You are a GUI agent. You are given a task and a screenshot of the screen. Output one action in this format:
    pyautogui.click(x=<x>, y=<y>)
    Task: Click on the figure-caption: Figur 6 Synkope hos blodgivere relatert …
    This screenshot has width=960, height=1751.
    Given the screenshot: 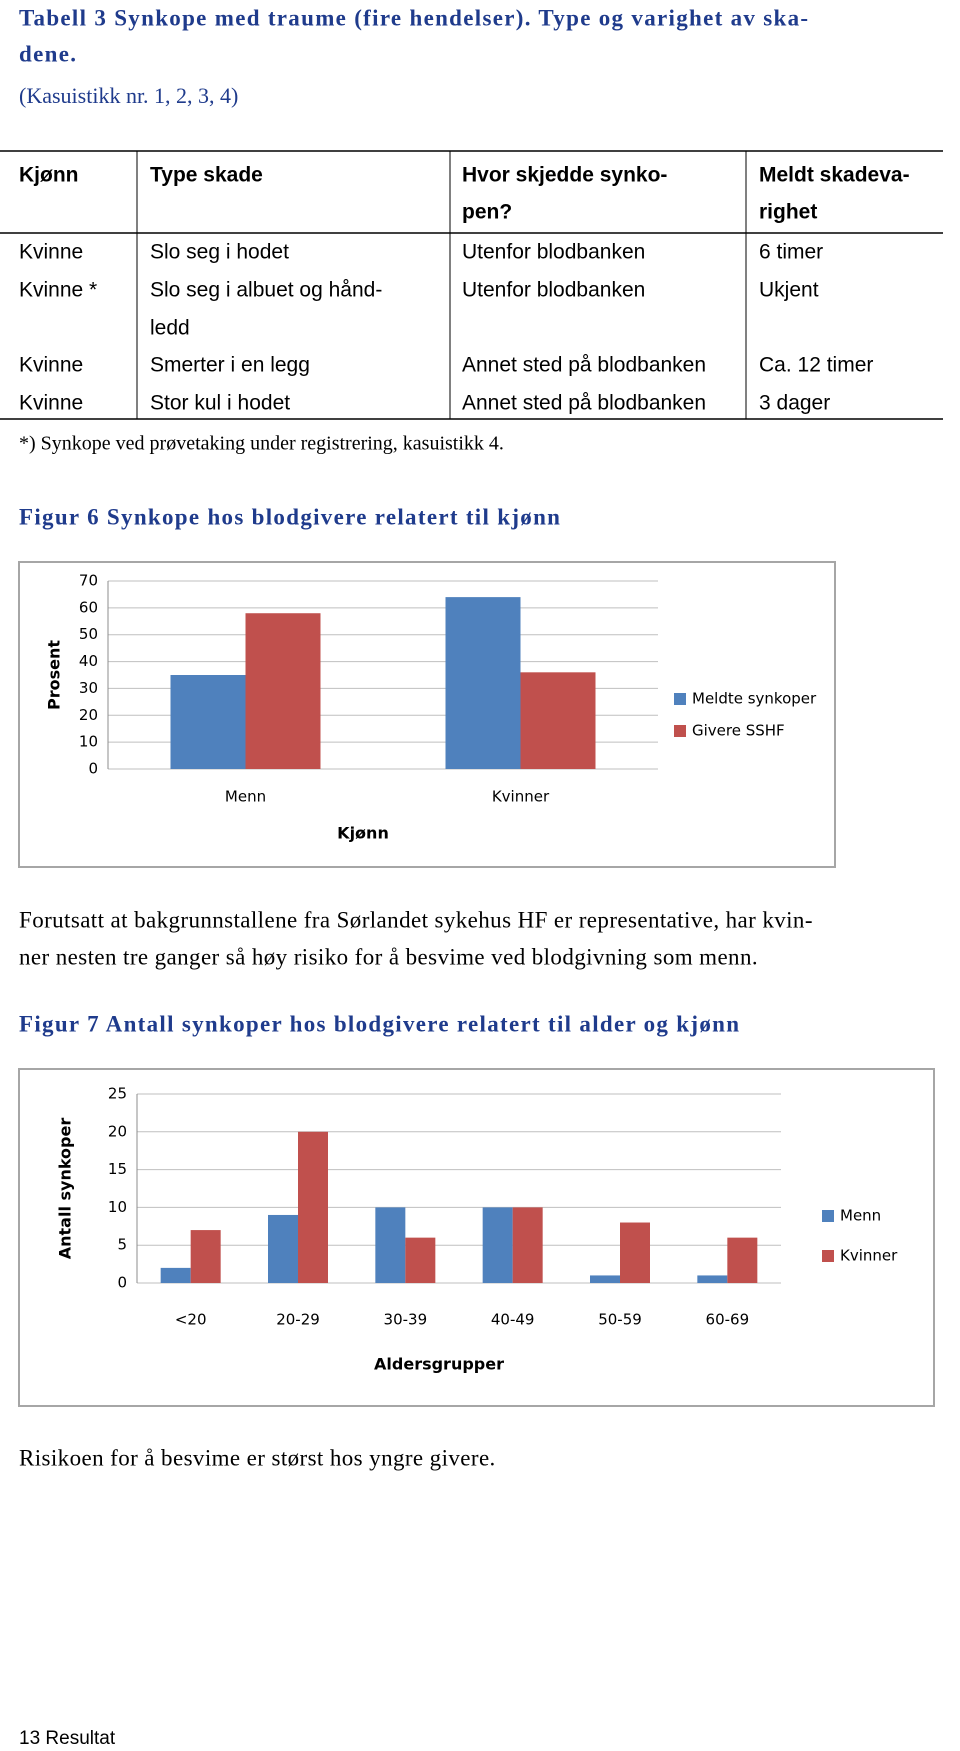 What is the action you would take?
    pyautogui.click(x=290, y=516)
    